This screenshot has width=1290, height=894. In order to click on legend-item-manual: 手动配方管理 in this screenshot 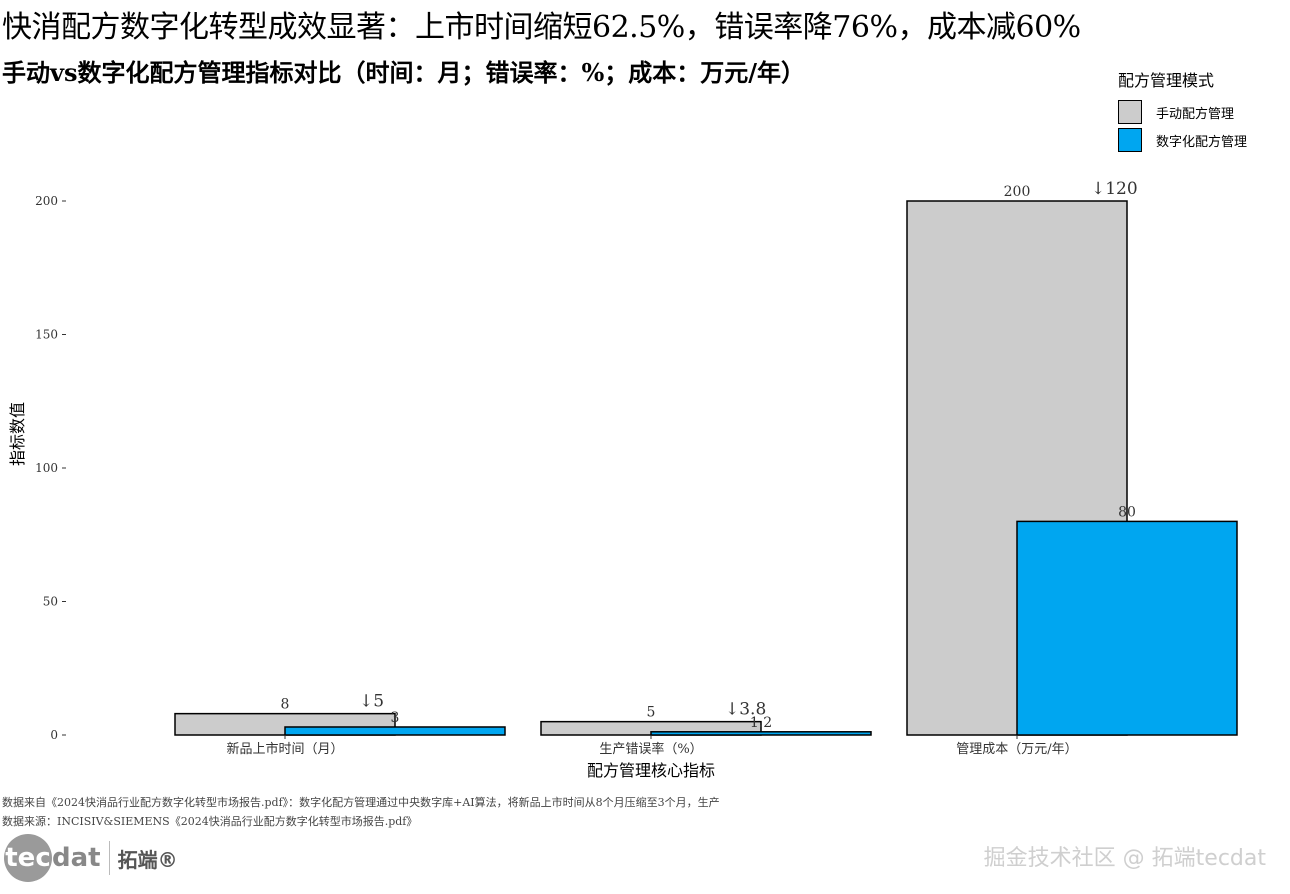, I will do `click(1182, 112)`.